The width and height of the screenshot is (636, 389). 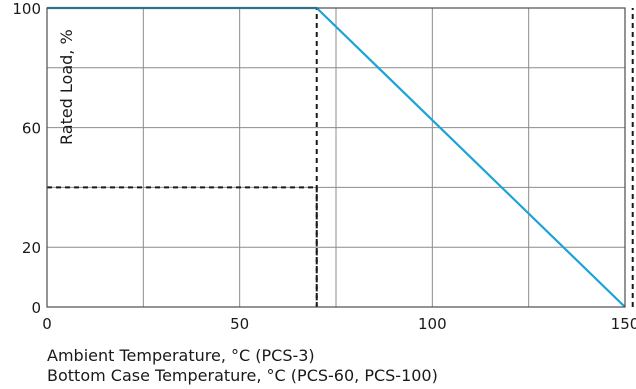 I want to click on x-tick-label-2: 100, so click(x=432, y=324).